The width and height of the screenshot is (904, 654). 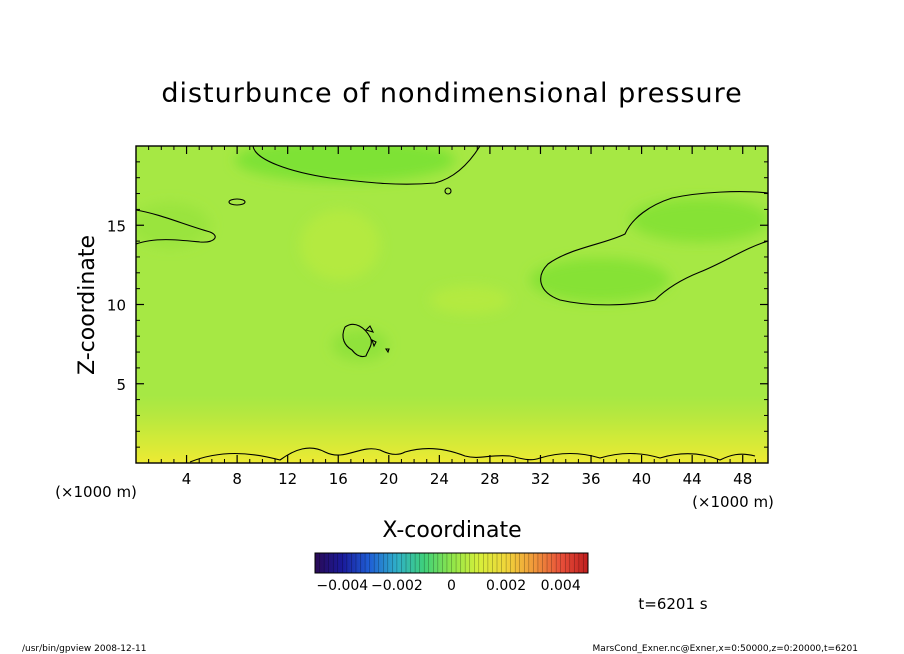 I want to click on x-tick-label: 40, so click(x=641, y=479).